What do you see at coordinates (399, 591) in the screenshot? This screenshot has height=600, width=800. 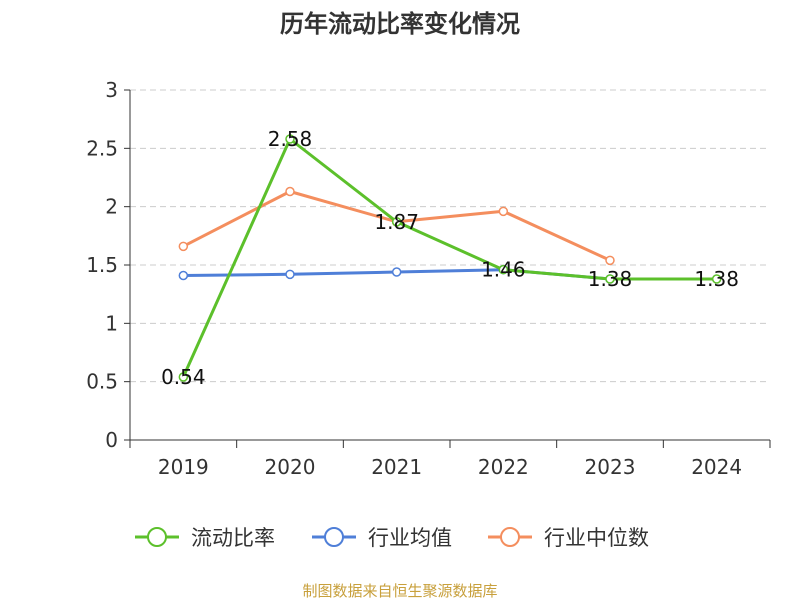 I see `source-note: 制图数据来自恒生聚源数据库` at bounding box center [399, 591].